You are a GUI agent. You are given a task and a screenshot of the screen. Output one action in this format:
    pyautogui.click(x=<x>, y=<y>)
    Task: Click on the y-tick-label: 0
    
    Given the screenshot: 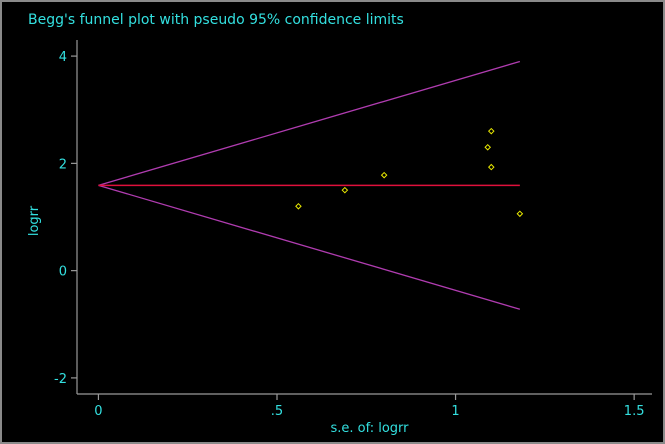 What is the action you would take?
    pyautogui.click(x=63, y=272)
    